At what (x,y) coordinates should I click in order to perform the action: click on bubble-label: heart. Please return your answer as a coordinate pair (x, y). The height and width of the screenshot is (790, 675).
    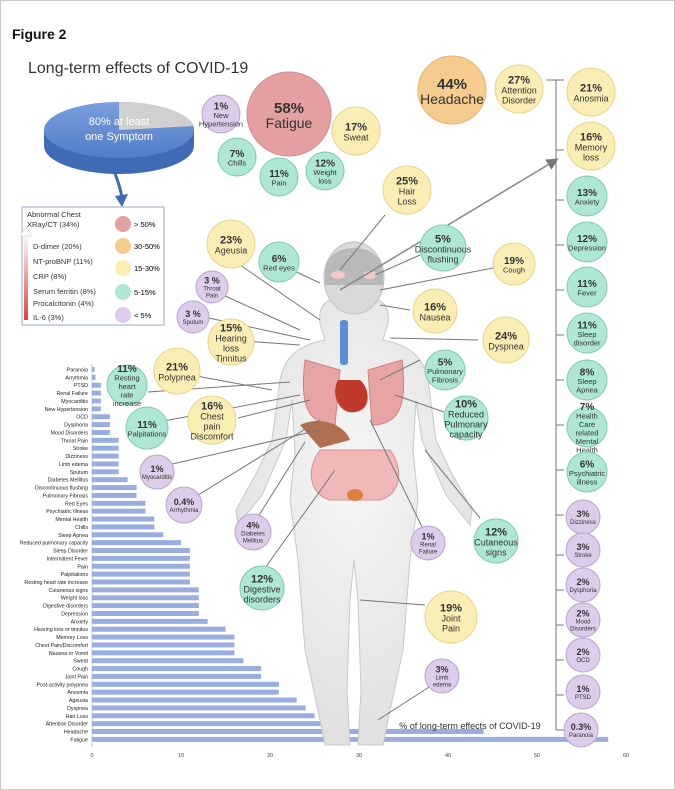
    Looking at the image, I should click on (127, 386).